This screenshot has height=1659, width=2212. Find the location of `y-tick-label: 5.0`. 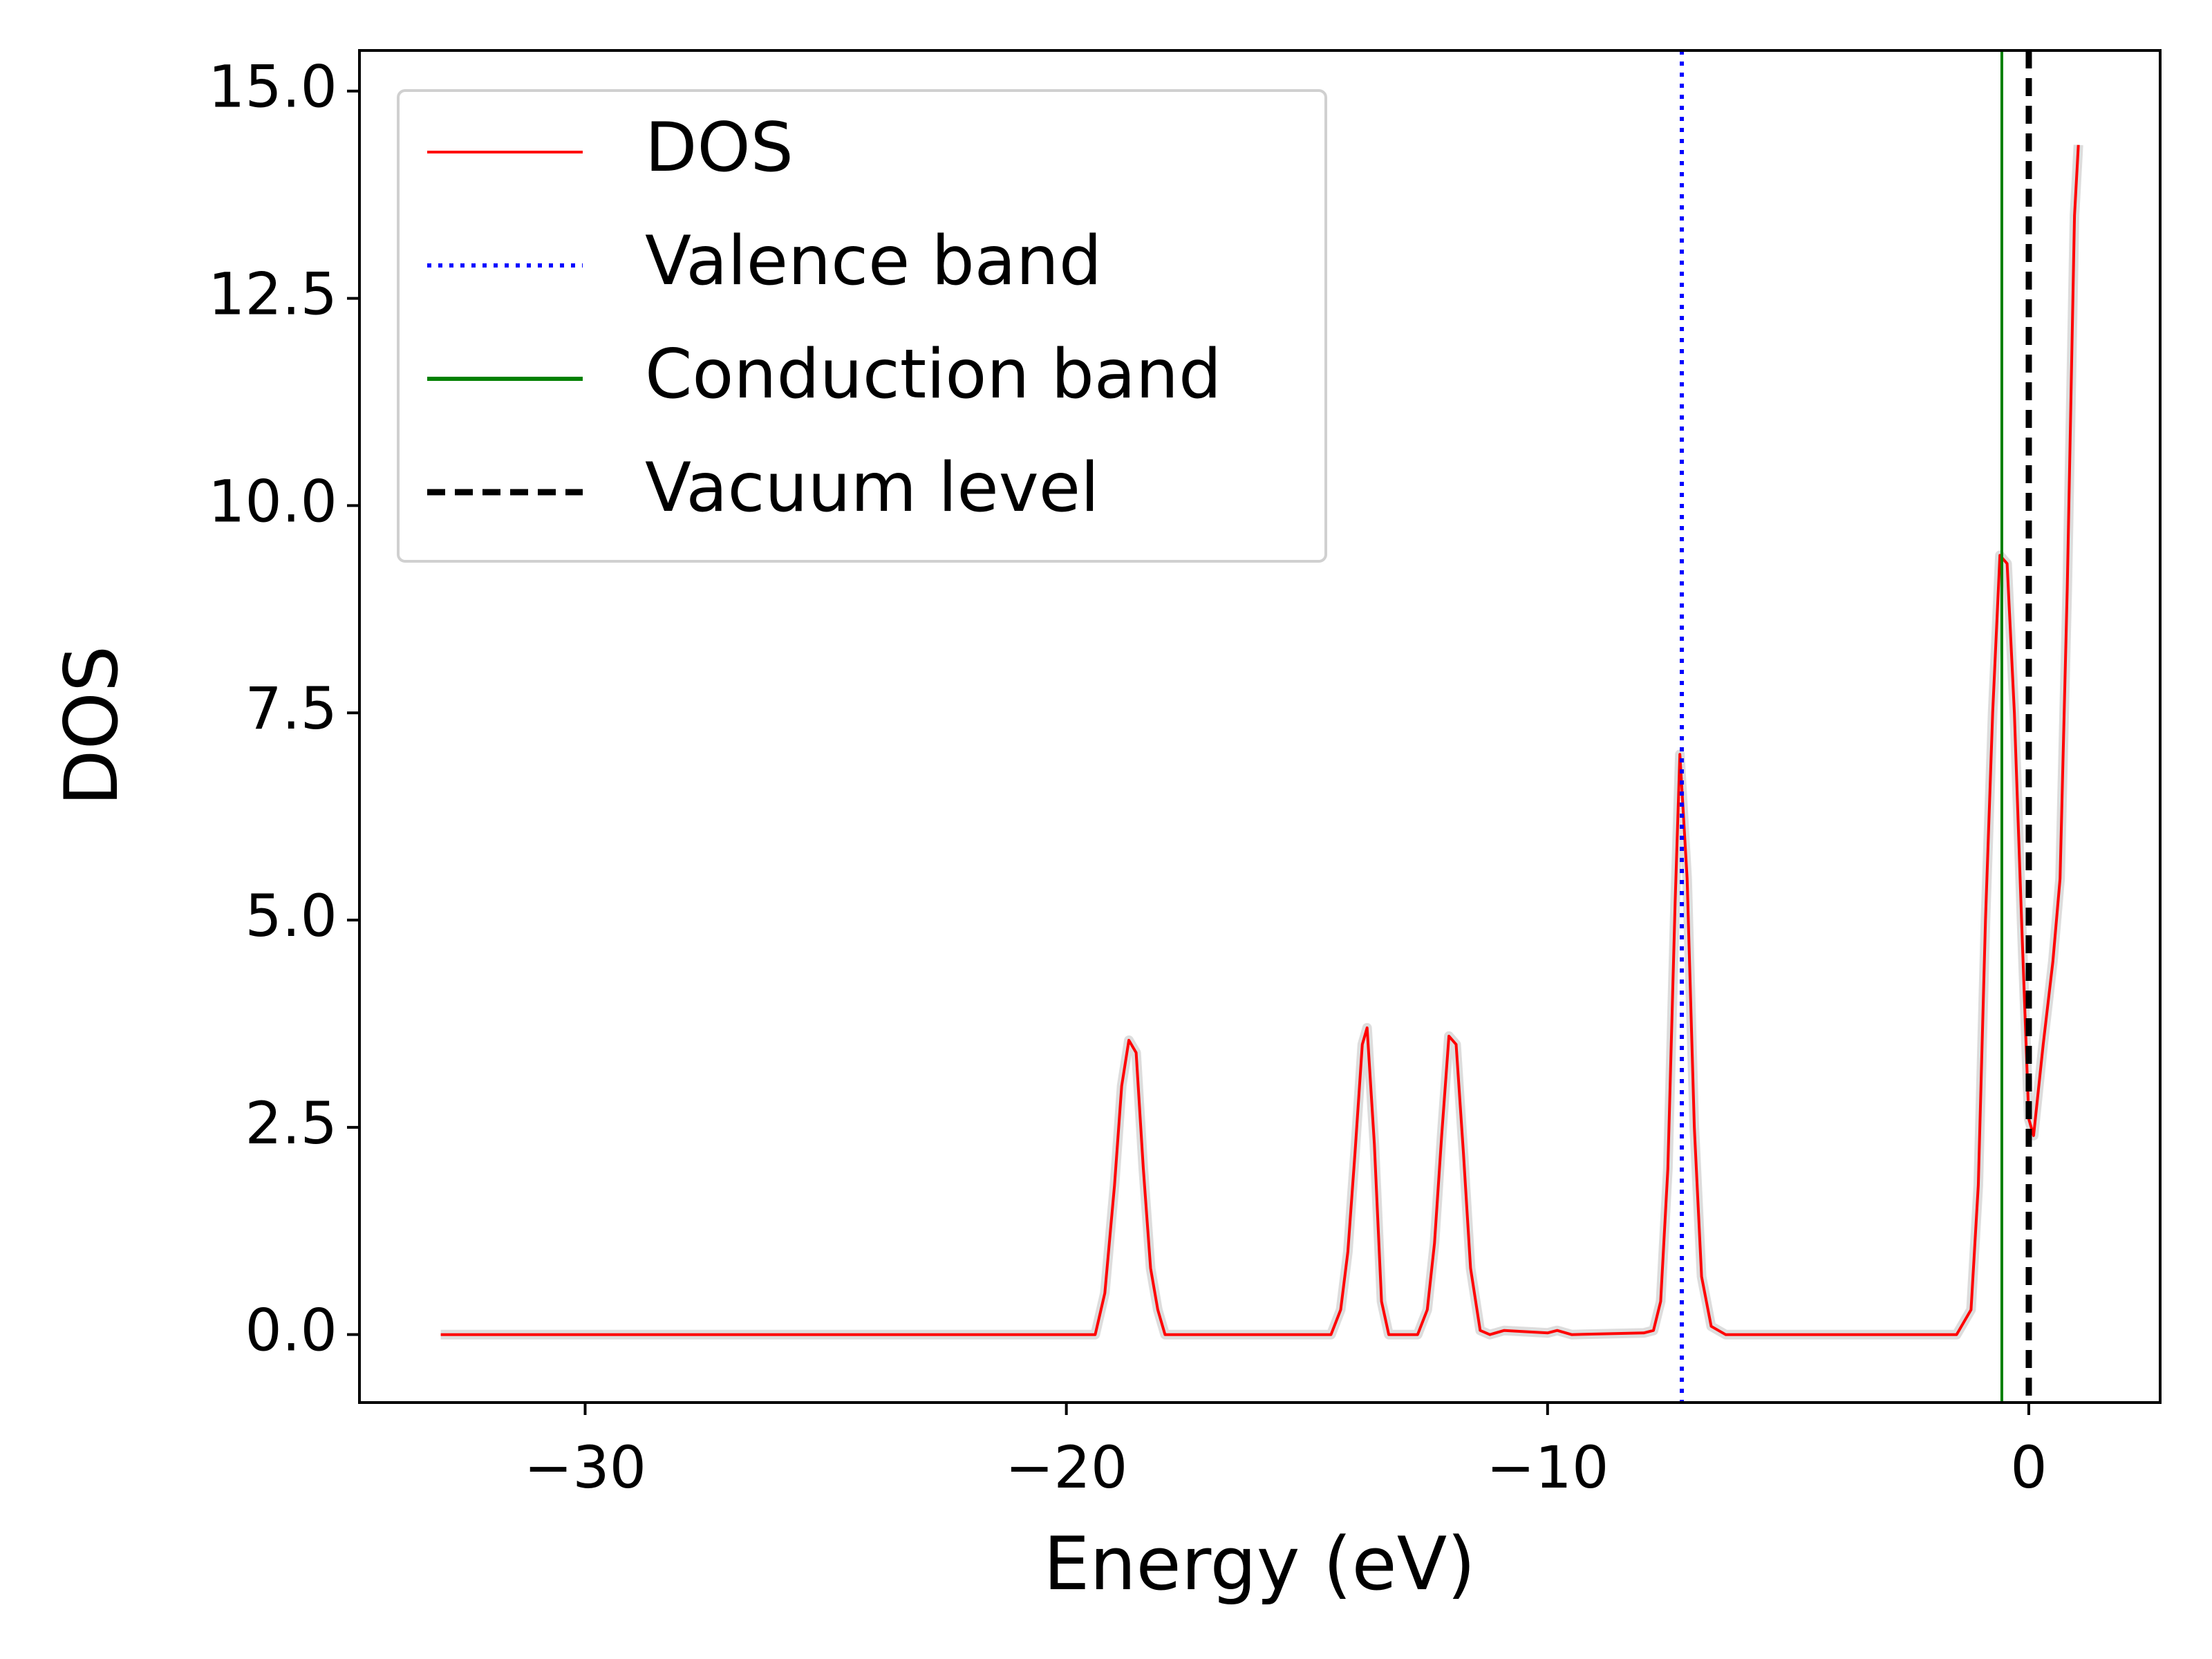

y-tick-label: 5.0 is located at coordinates (291, 916).